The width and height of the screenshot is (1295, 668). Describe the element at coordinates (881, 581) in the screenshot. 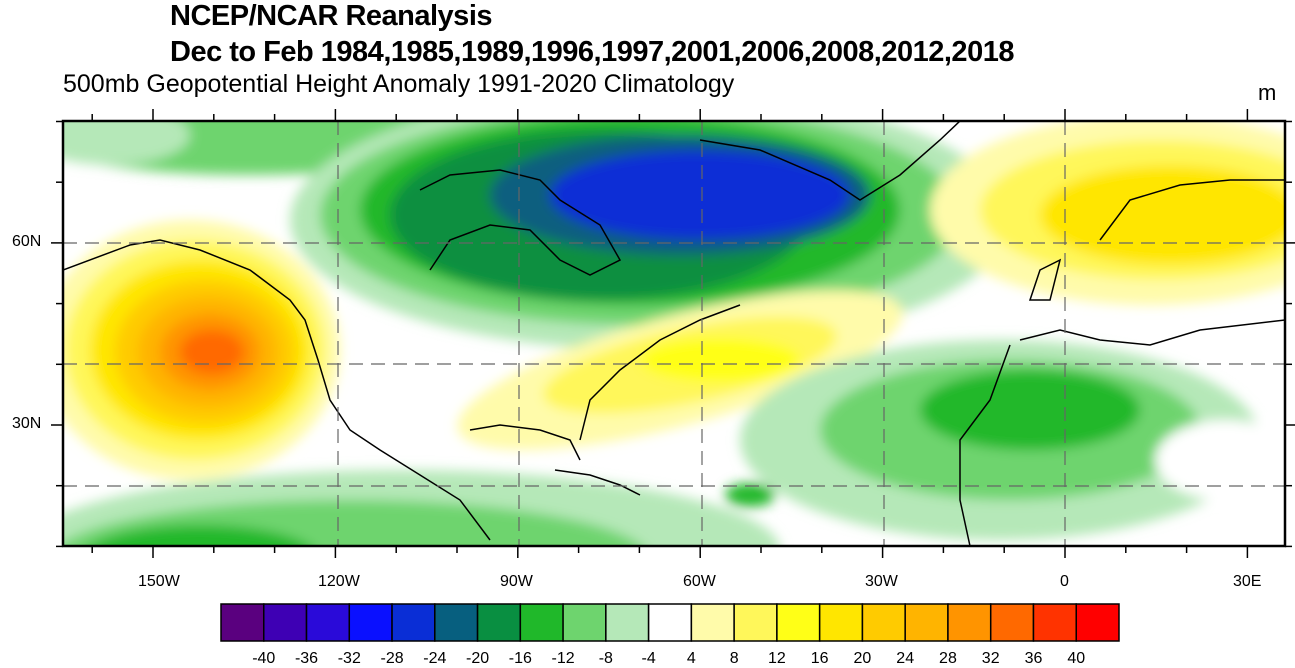

I see `lon-label: 30W` at that location.